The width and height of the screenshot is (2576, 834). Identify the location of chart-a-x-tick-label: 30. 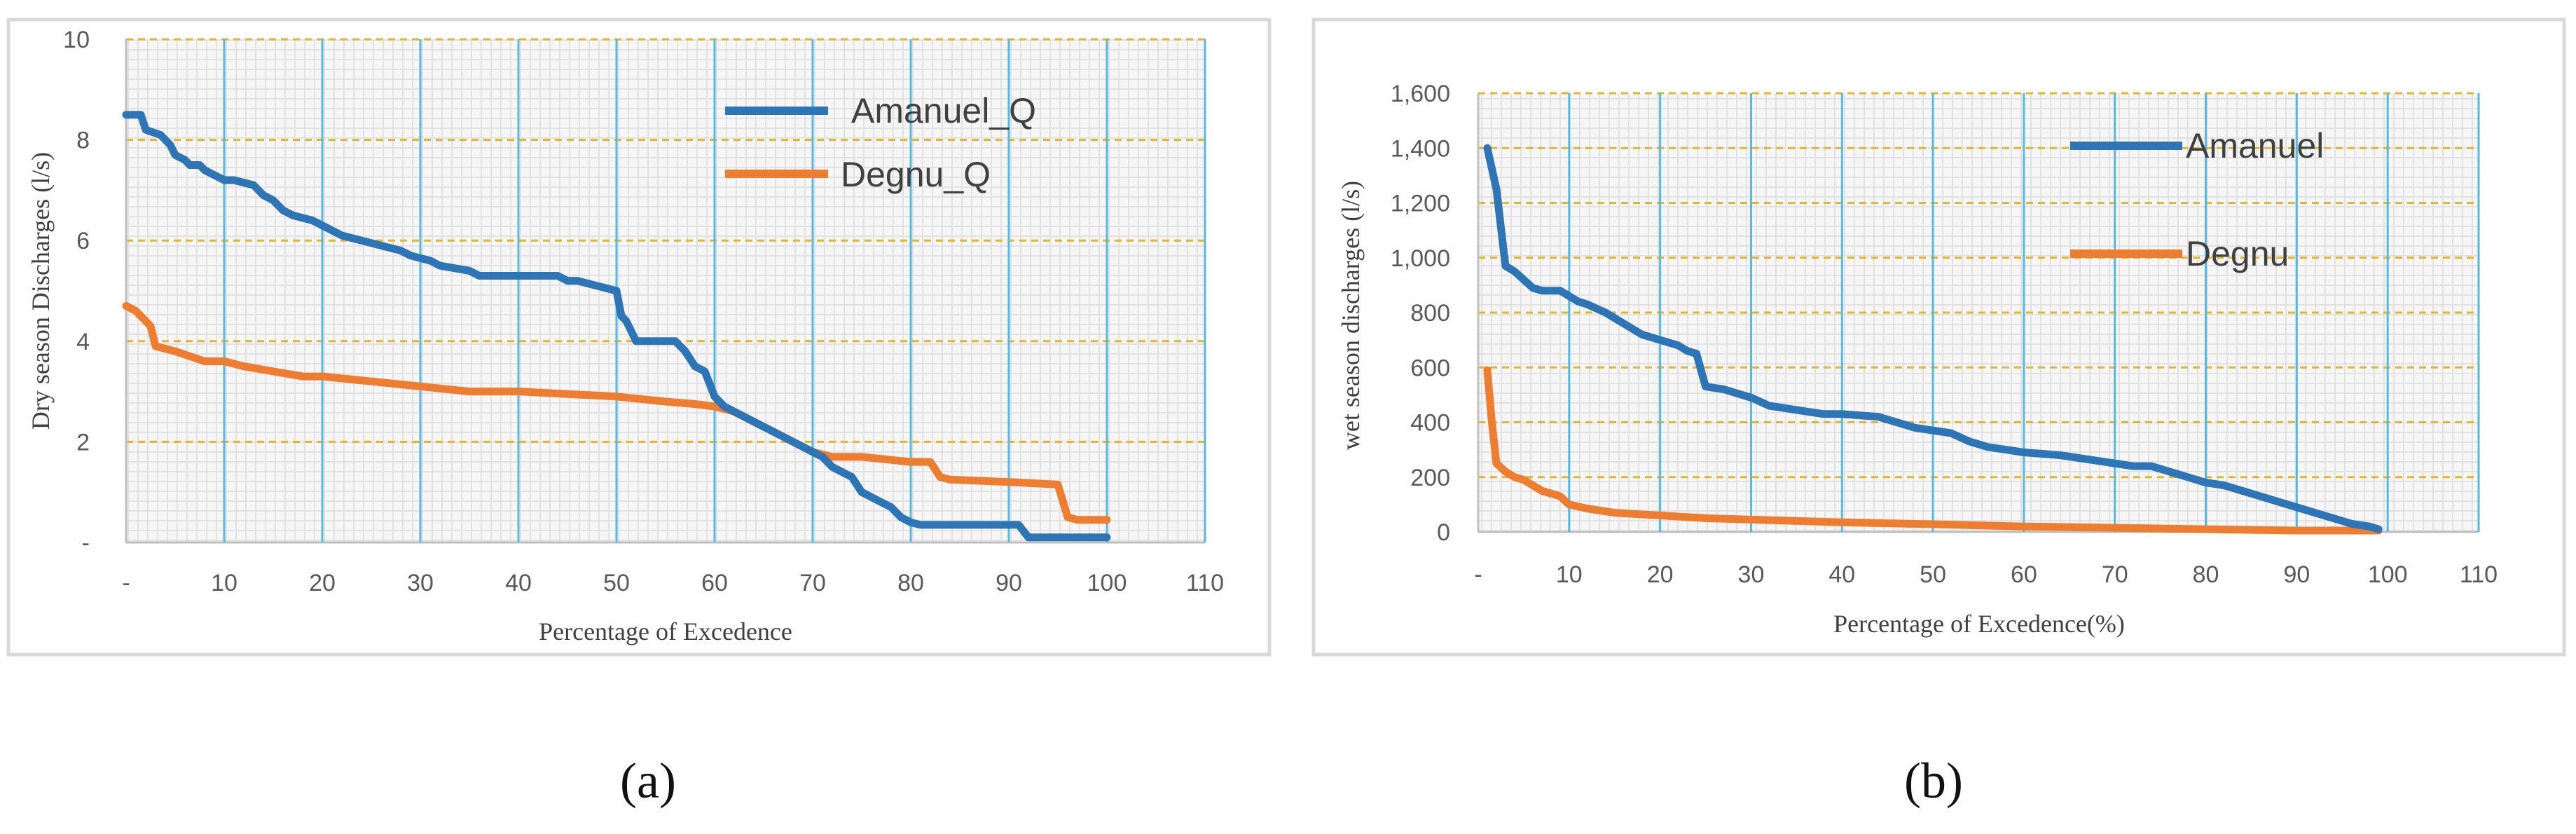
(420, 583).